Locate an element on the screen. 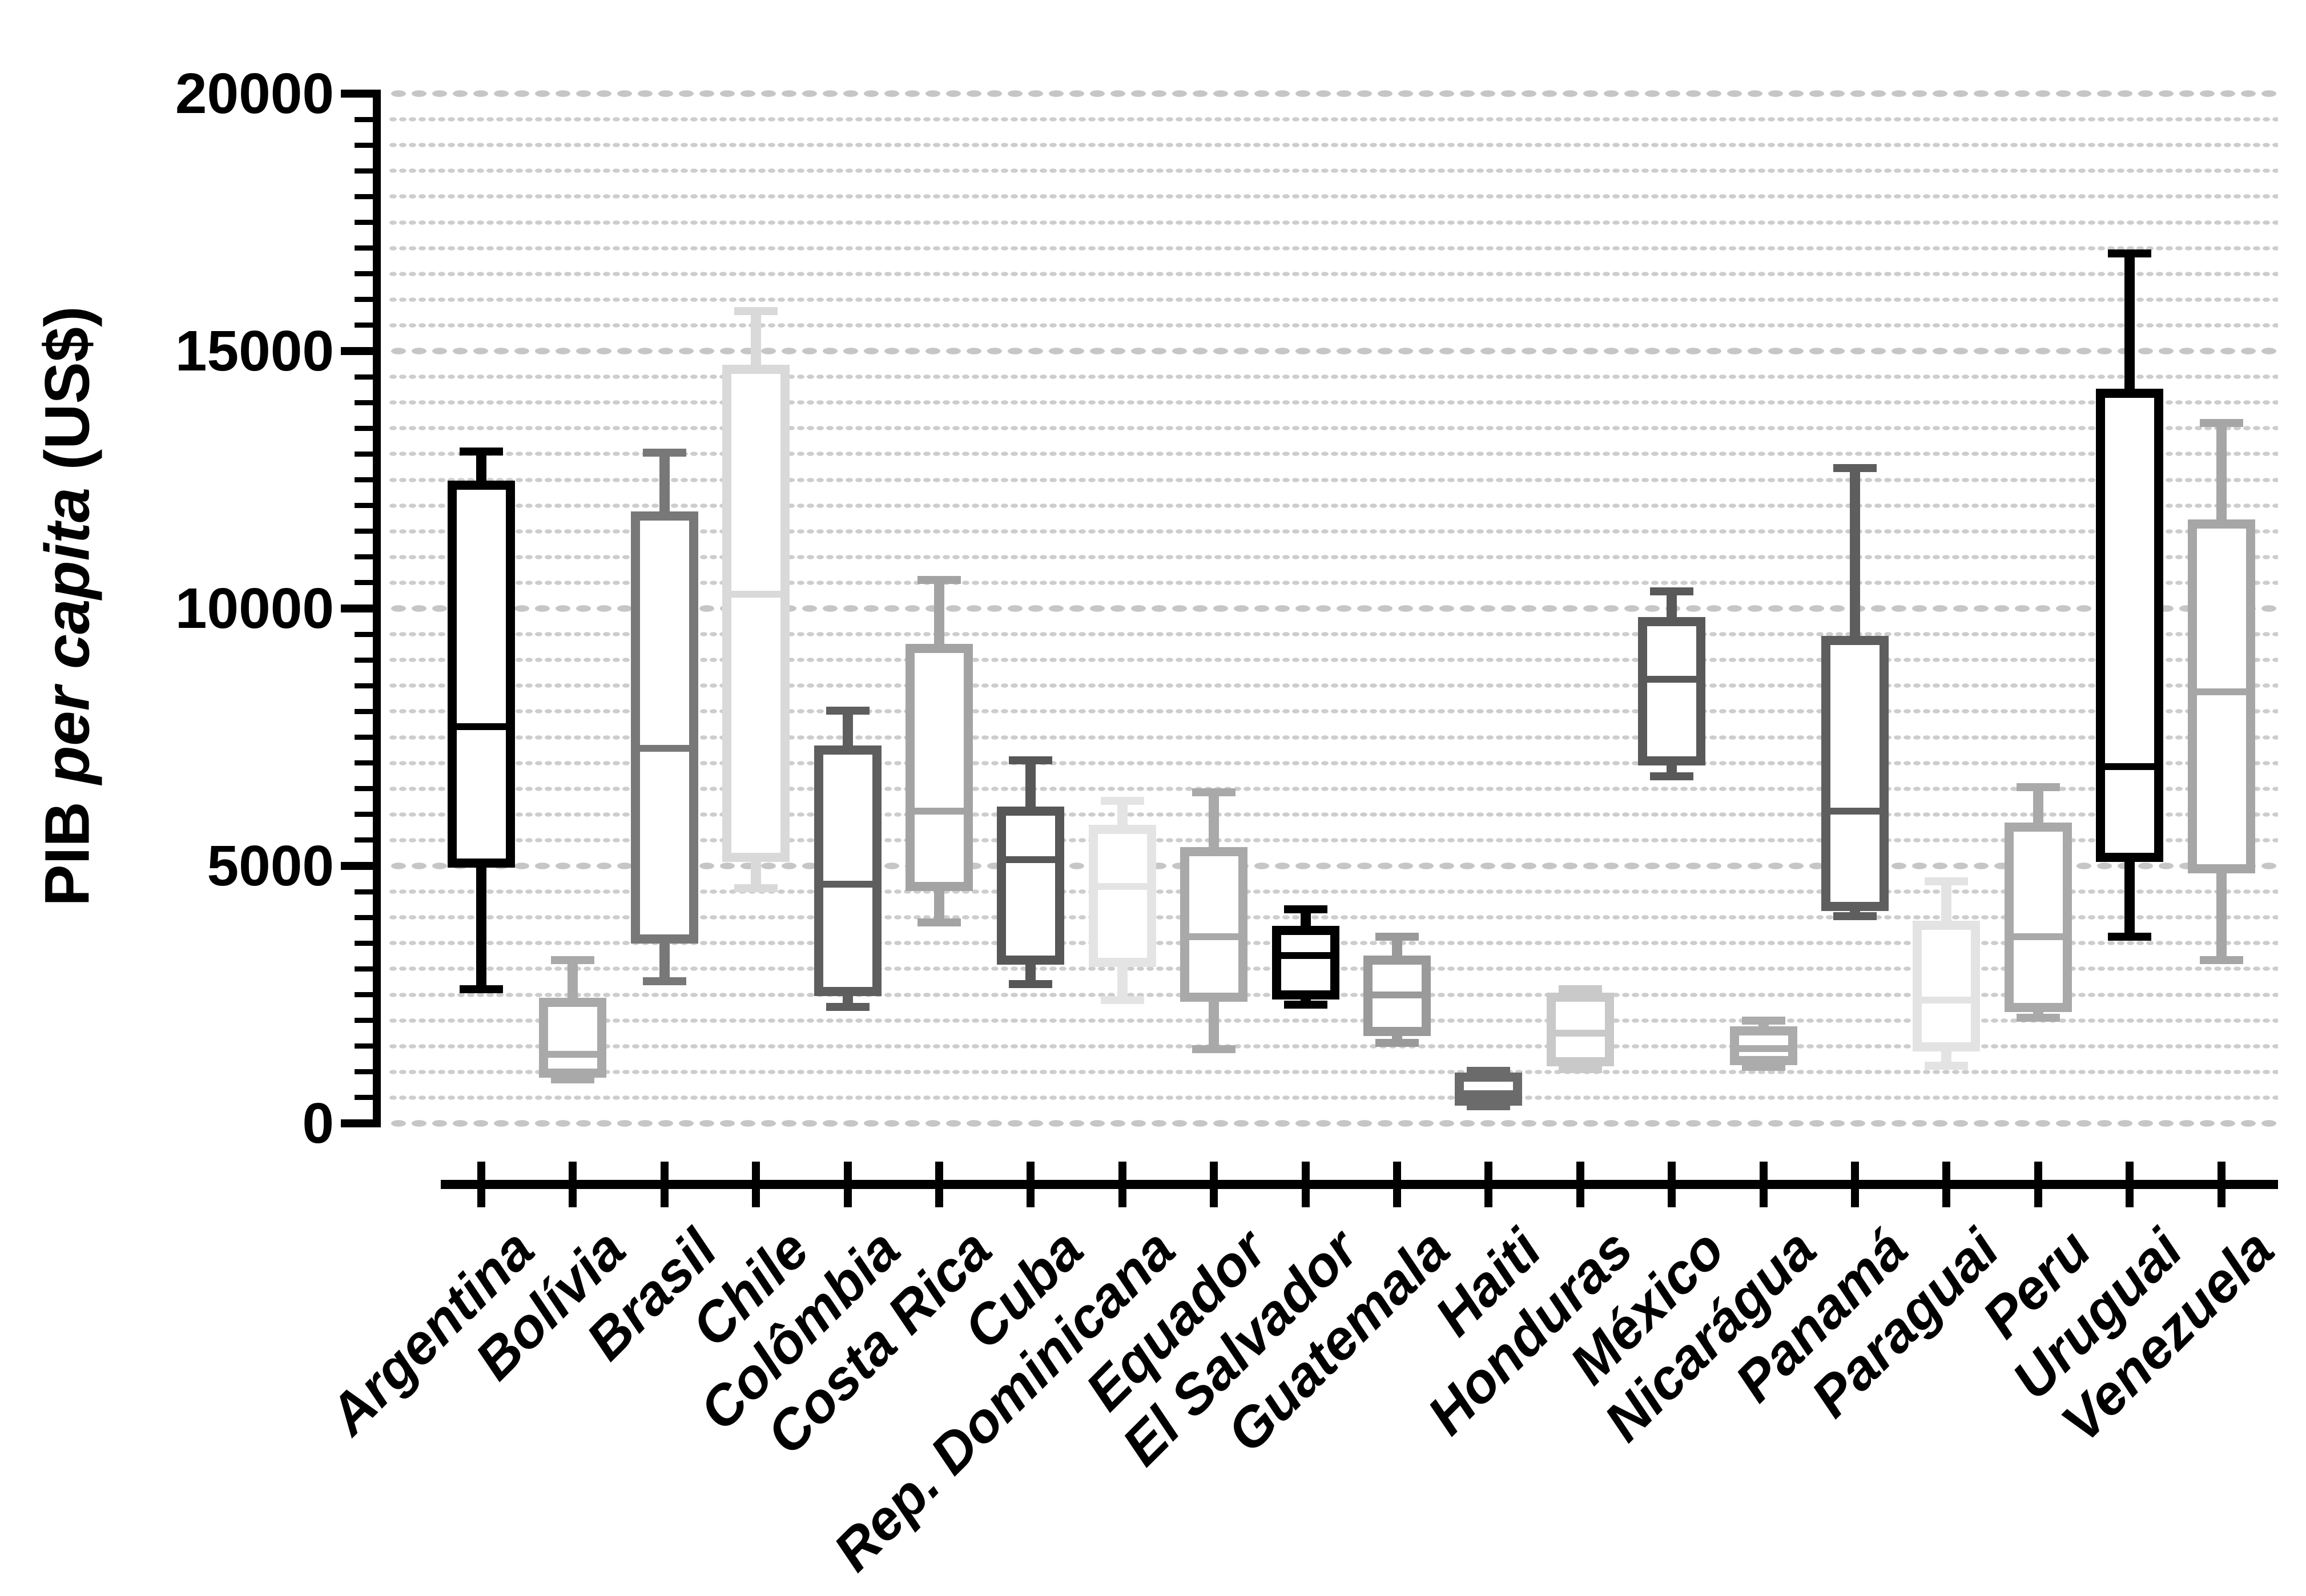 The image size is (2306, 1596). x-axis-line is located at coordinates (1359, 1184).